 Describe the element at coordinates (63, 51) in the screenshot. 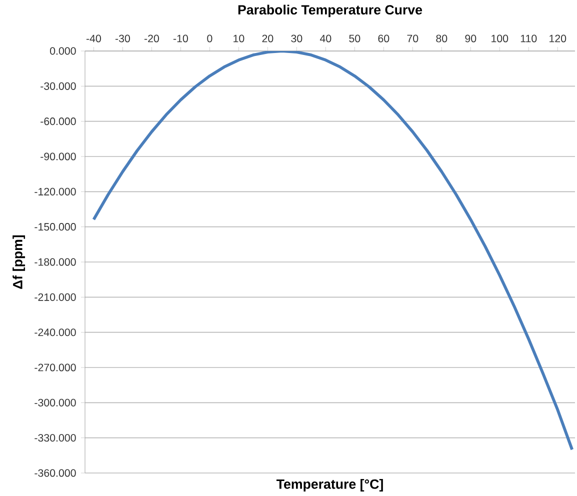

I see `y-tick-label: 0.000` at that location.